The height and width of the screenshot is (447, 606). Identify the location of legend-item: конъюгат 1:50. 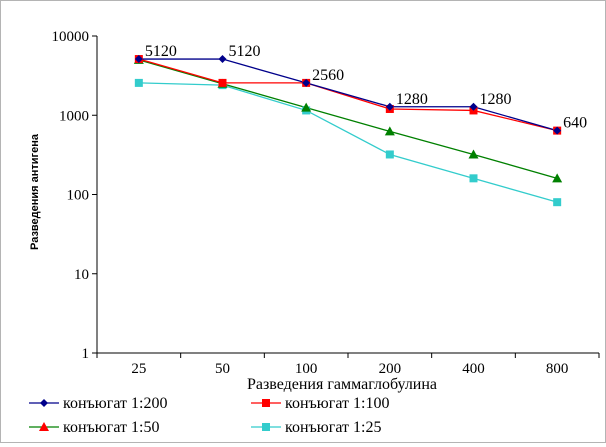
(94, 427).